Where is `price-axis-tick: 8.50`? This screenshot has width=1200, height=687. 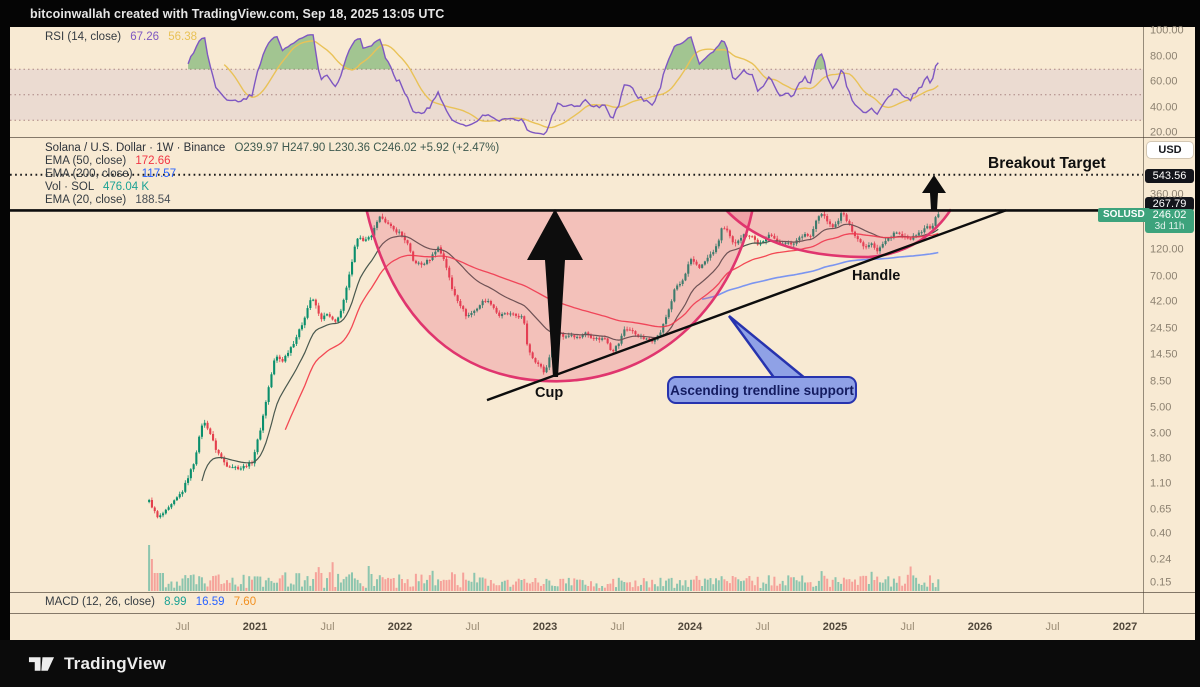 price-axis-tick: 8.50 is located at coordinates (1161, 381).